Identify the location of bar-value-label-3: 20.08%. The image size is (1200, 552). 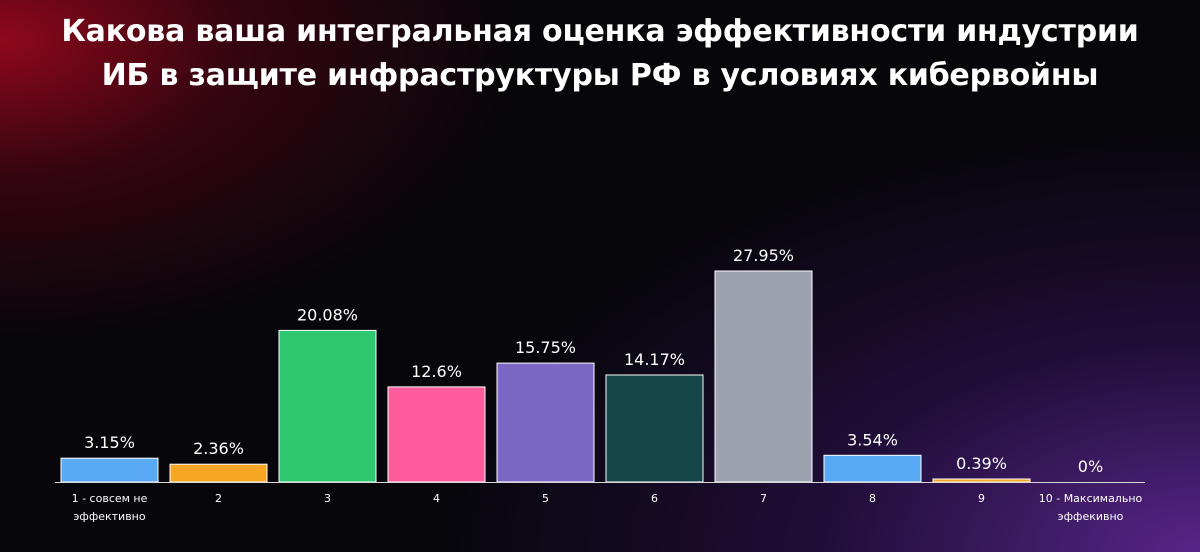
(327, 314).